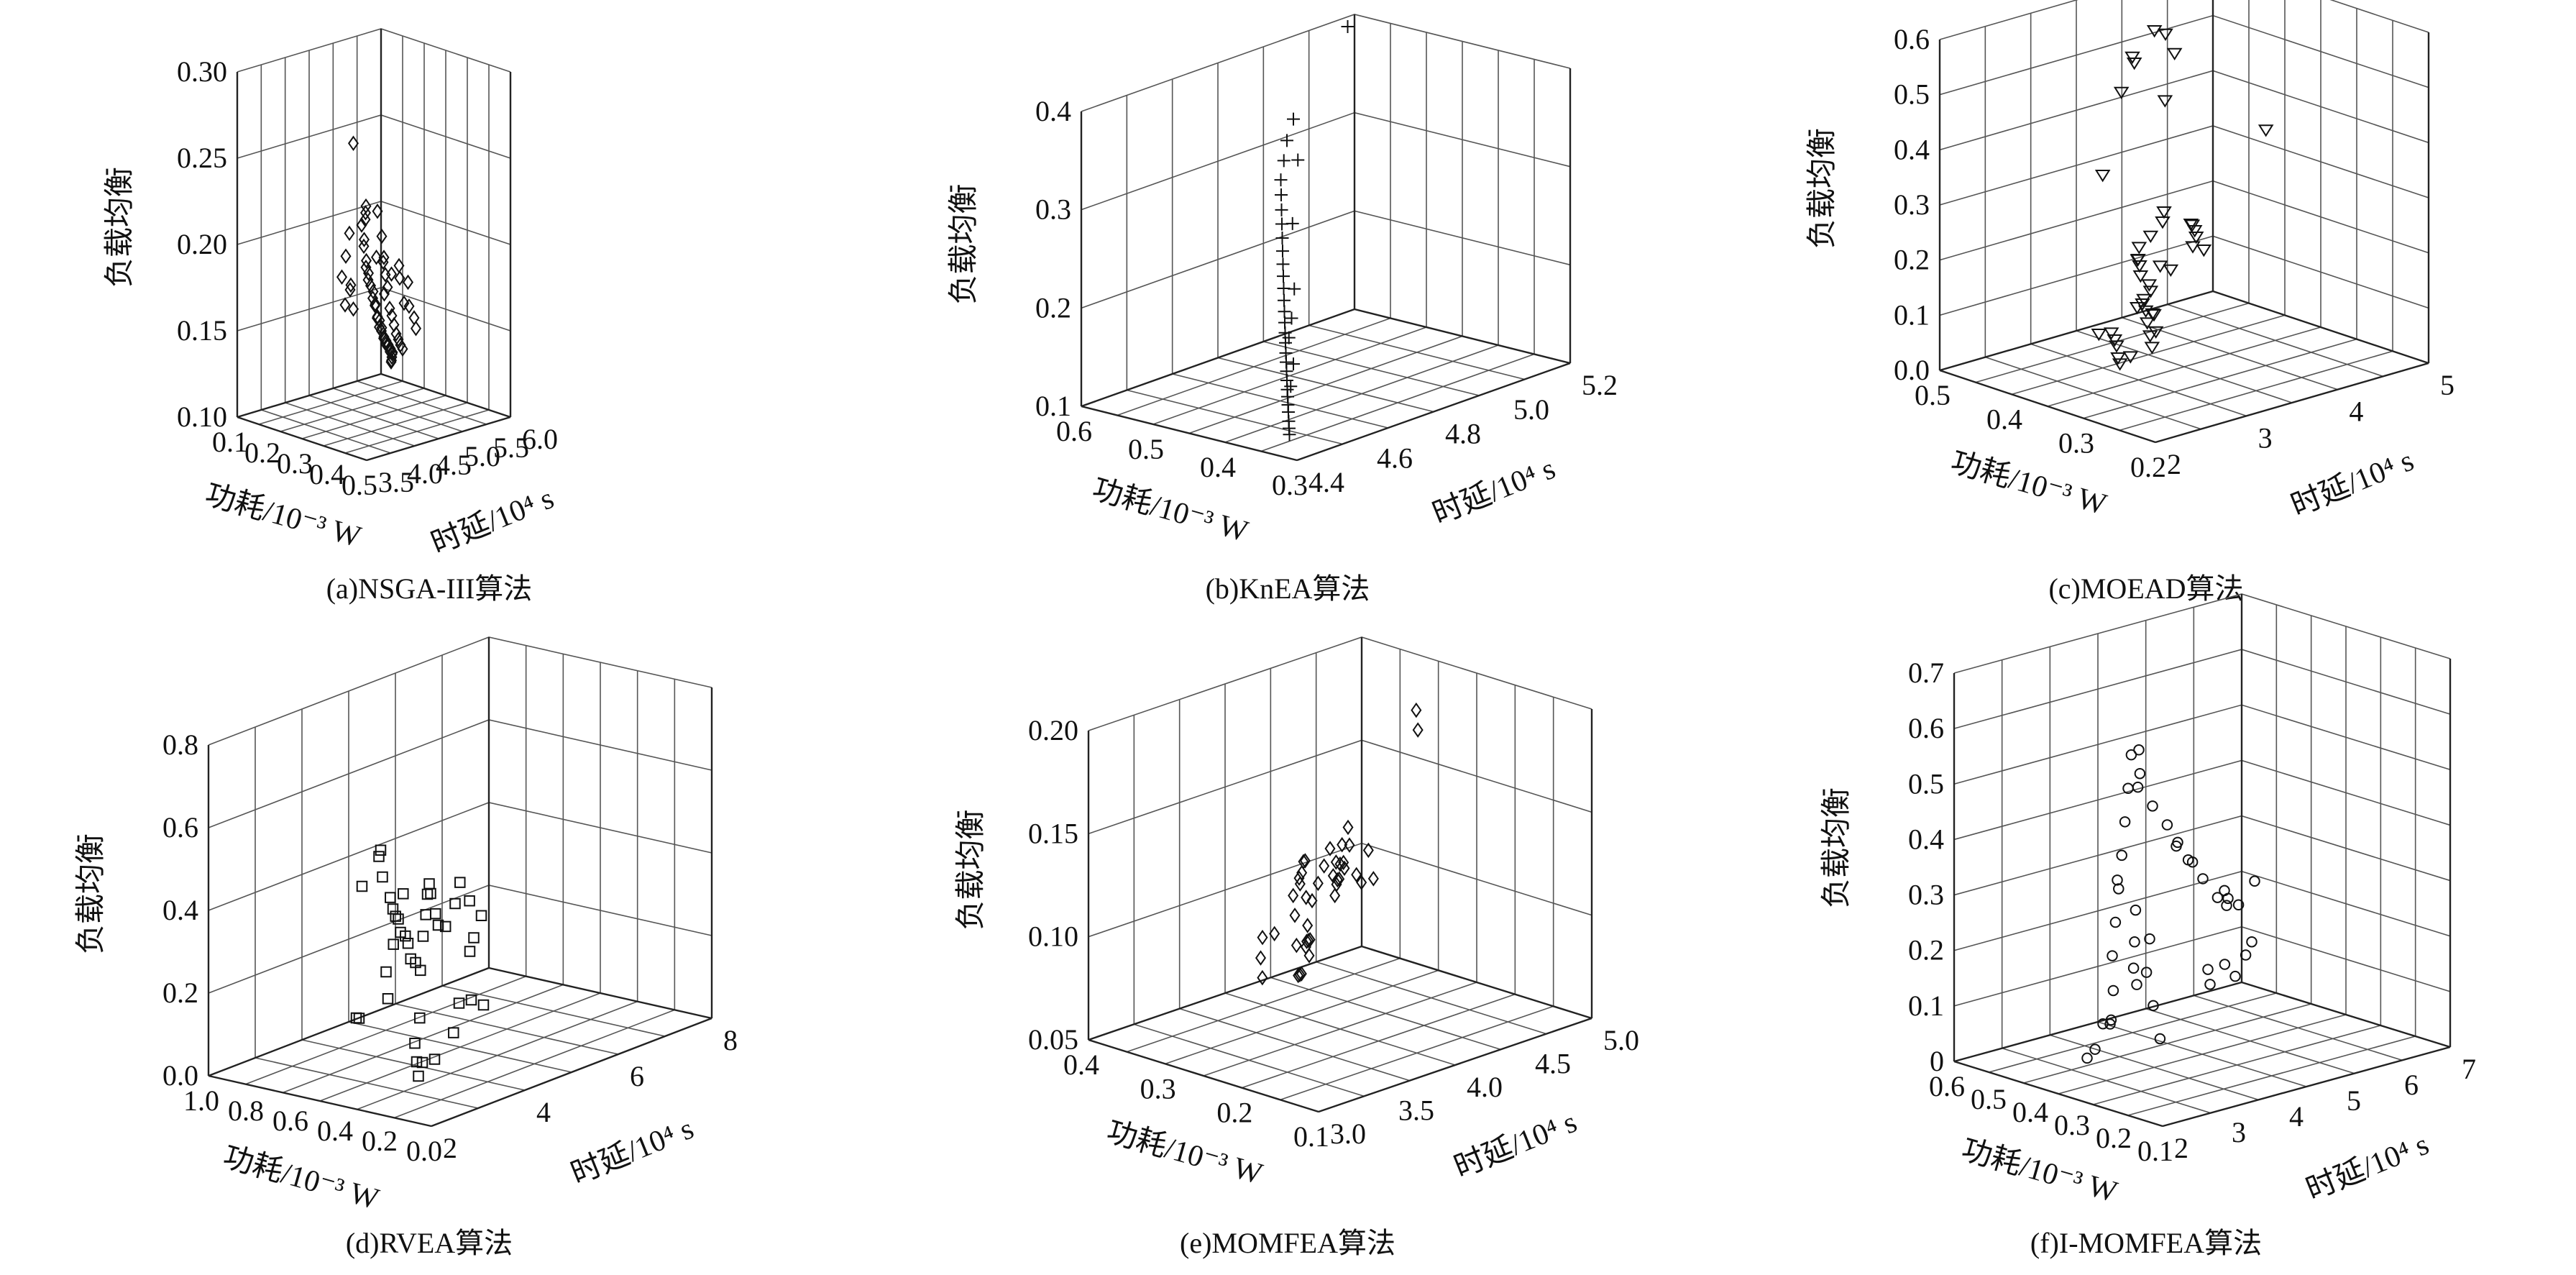  What do you see at coordinates (2030, 1112) in the screenshot?
I see `y-tick-label: 0.4` at bounding box center [2030, 1112].